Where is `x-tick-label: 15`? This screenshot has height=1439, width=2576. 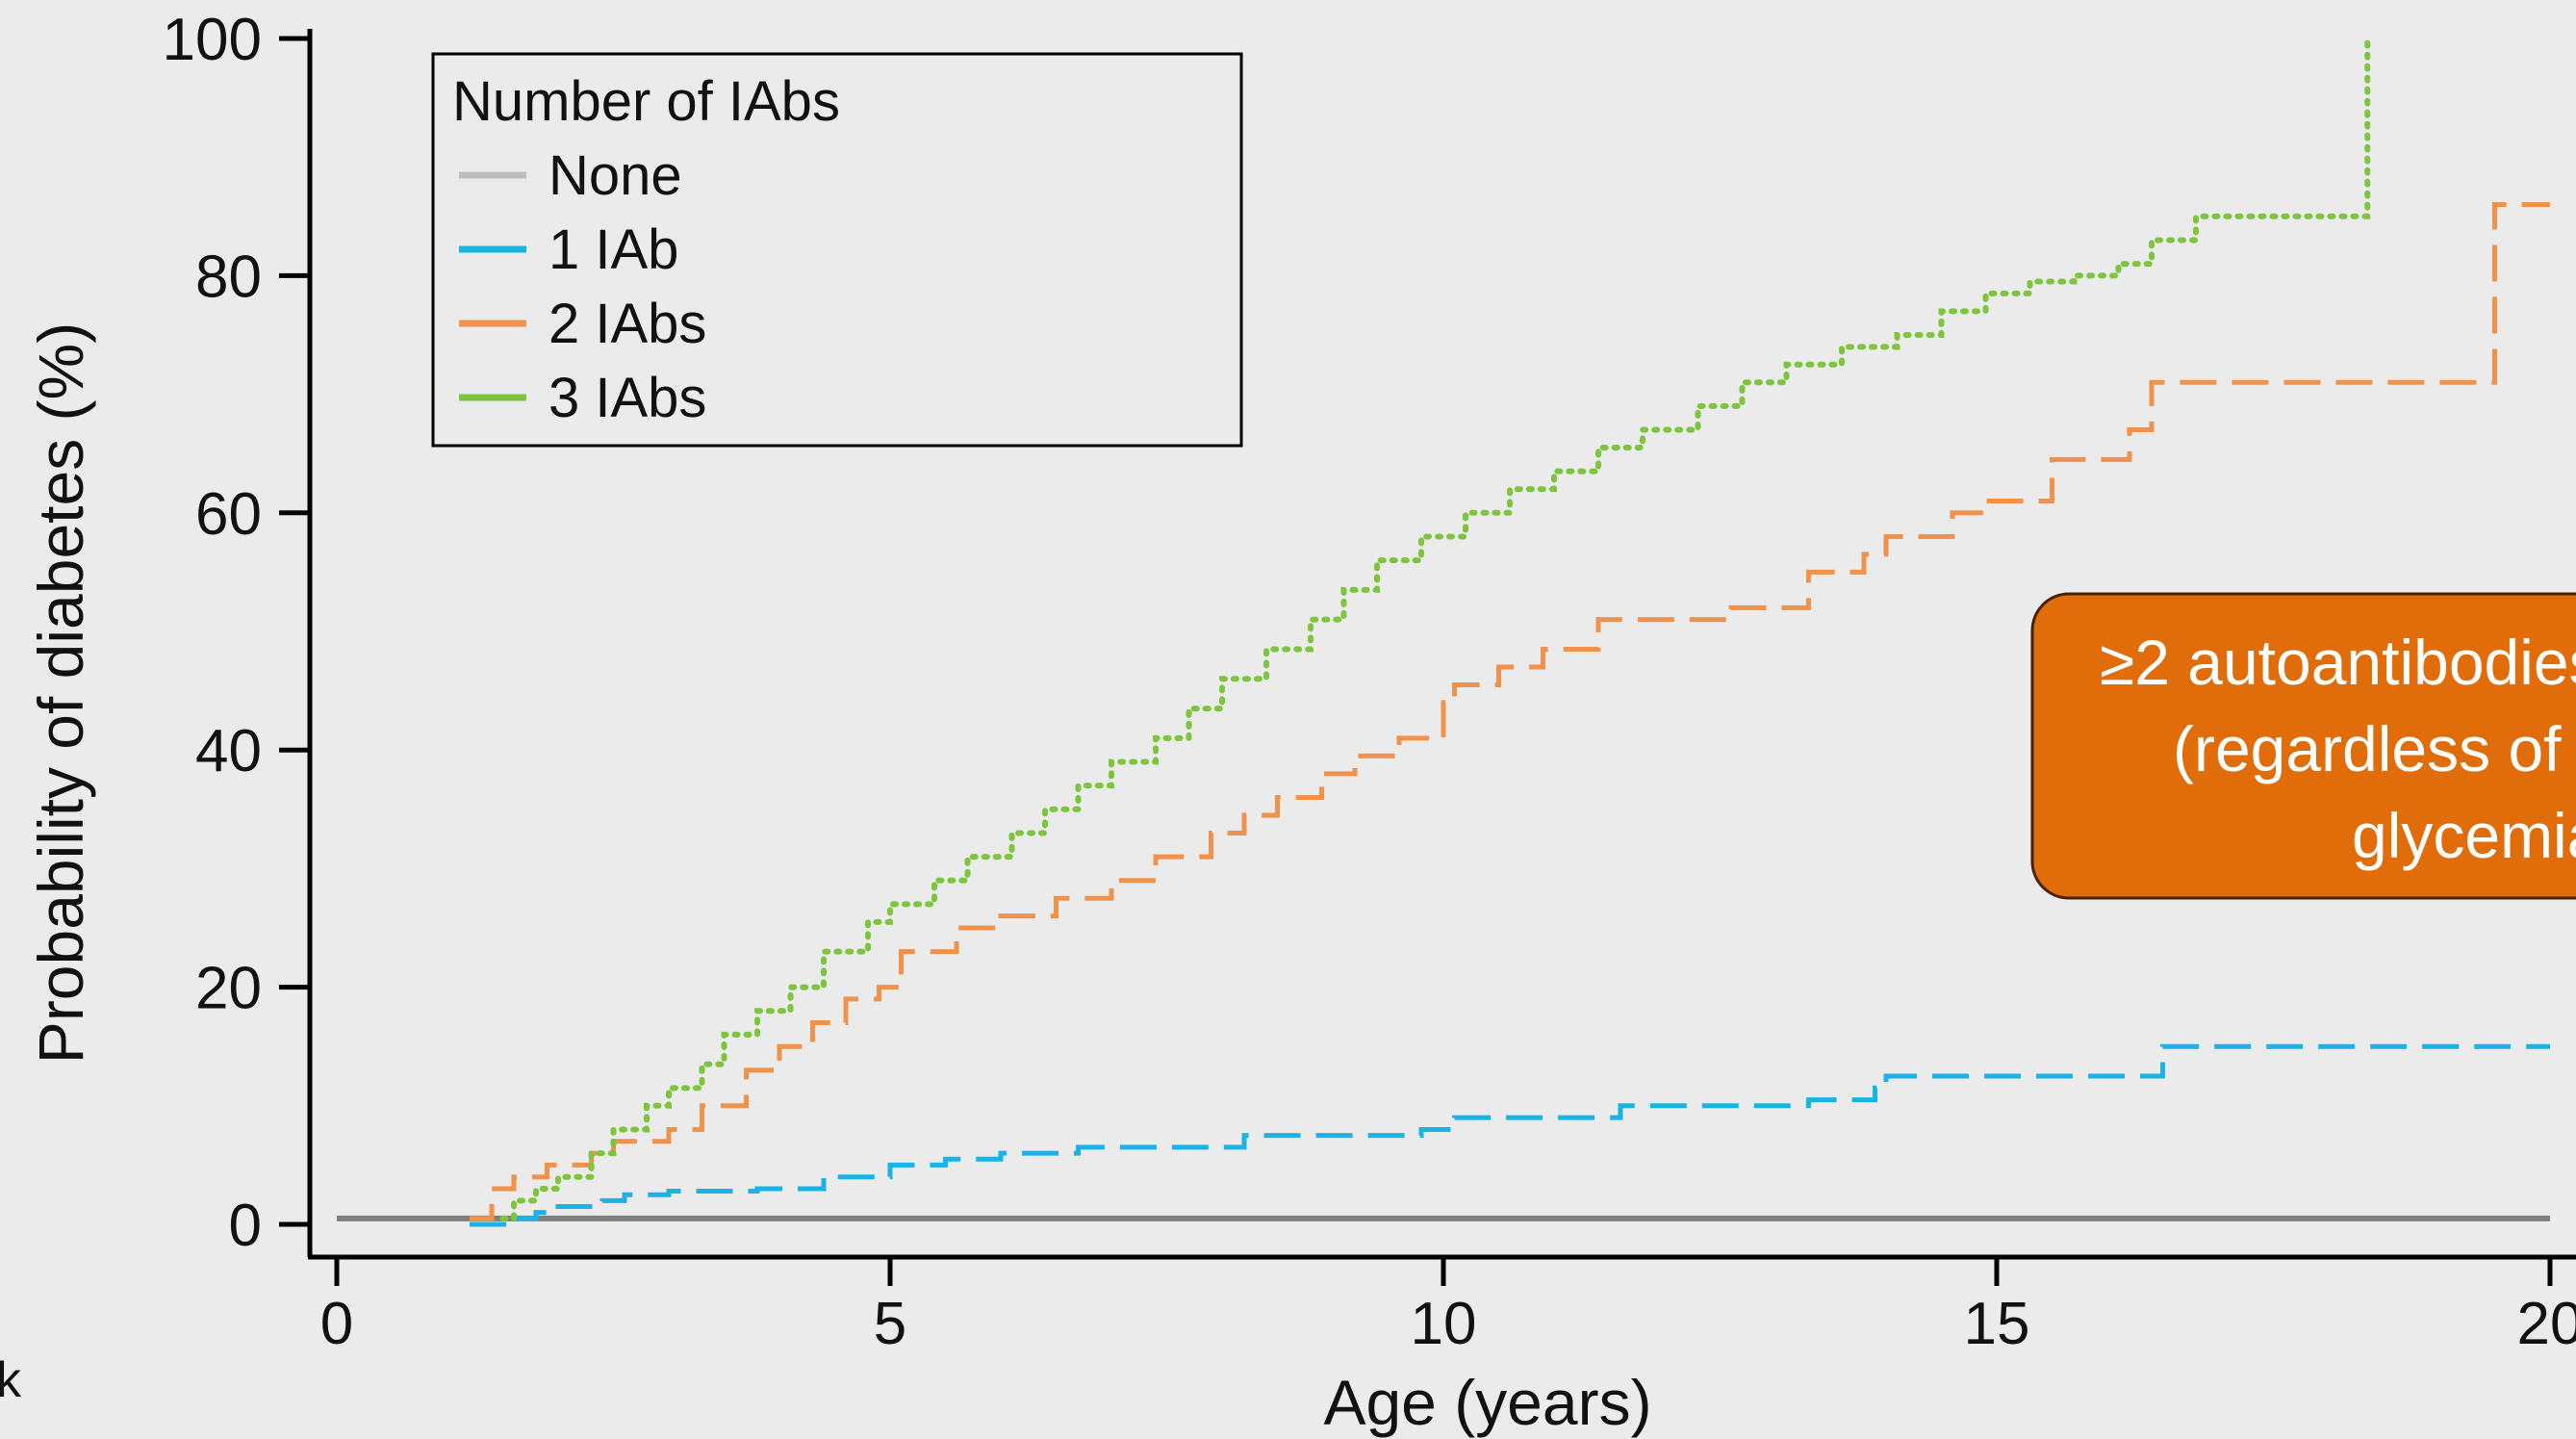
x-tick-label: 15 is located at coordinates (1997, 1324).